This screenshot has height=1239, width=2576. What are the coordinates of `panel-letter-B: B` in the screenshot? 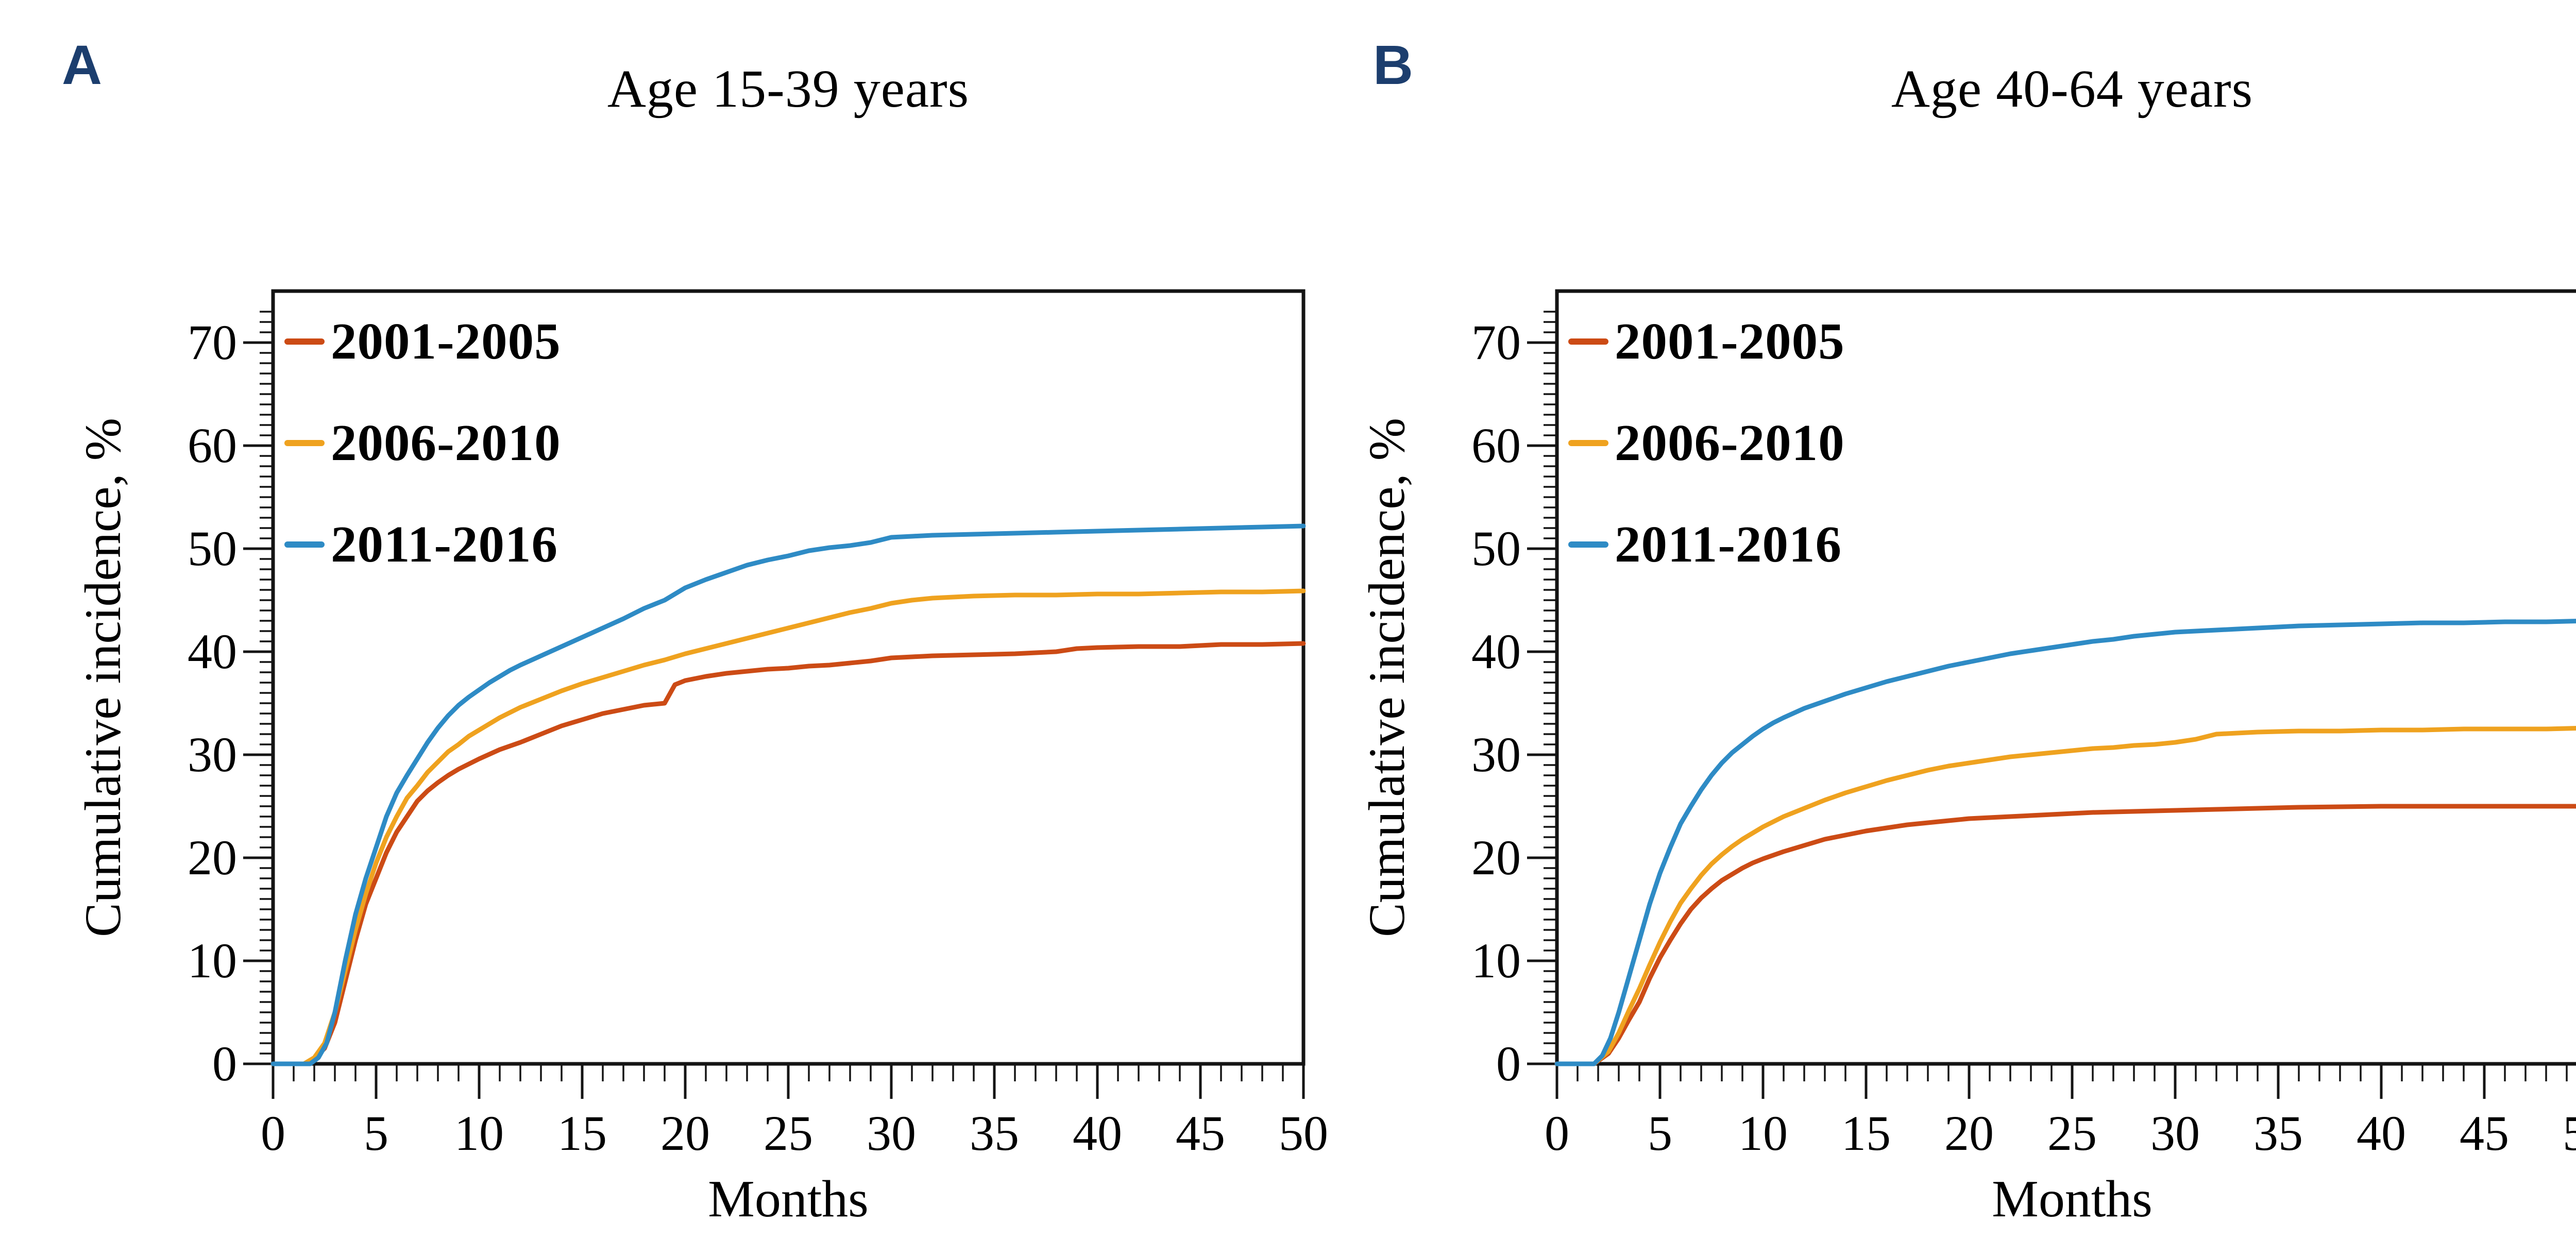 It's located at (1393, 64).